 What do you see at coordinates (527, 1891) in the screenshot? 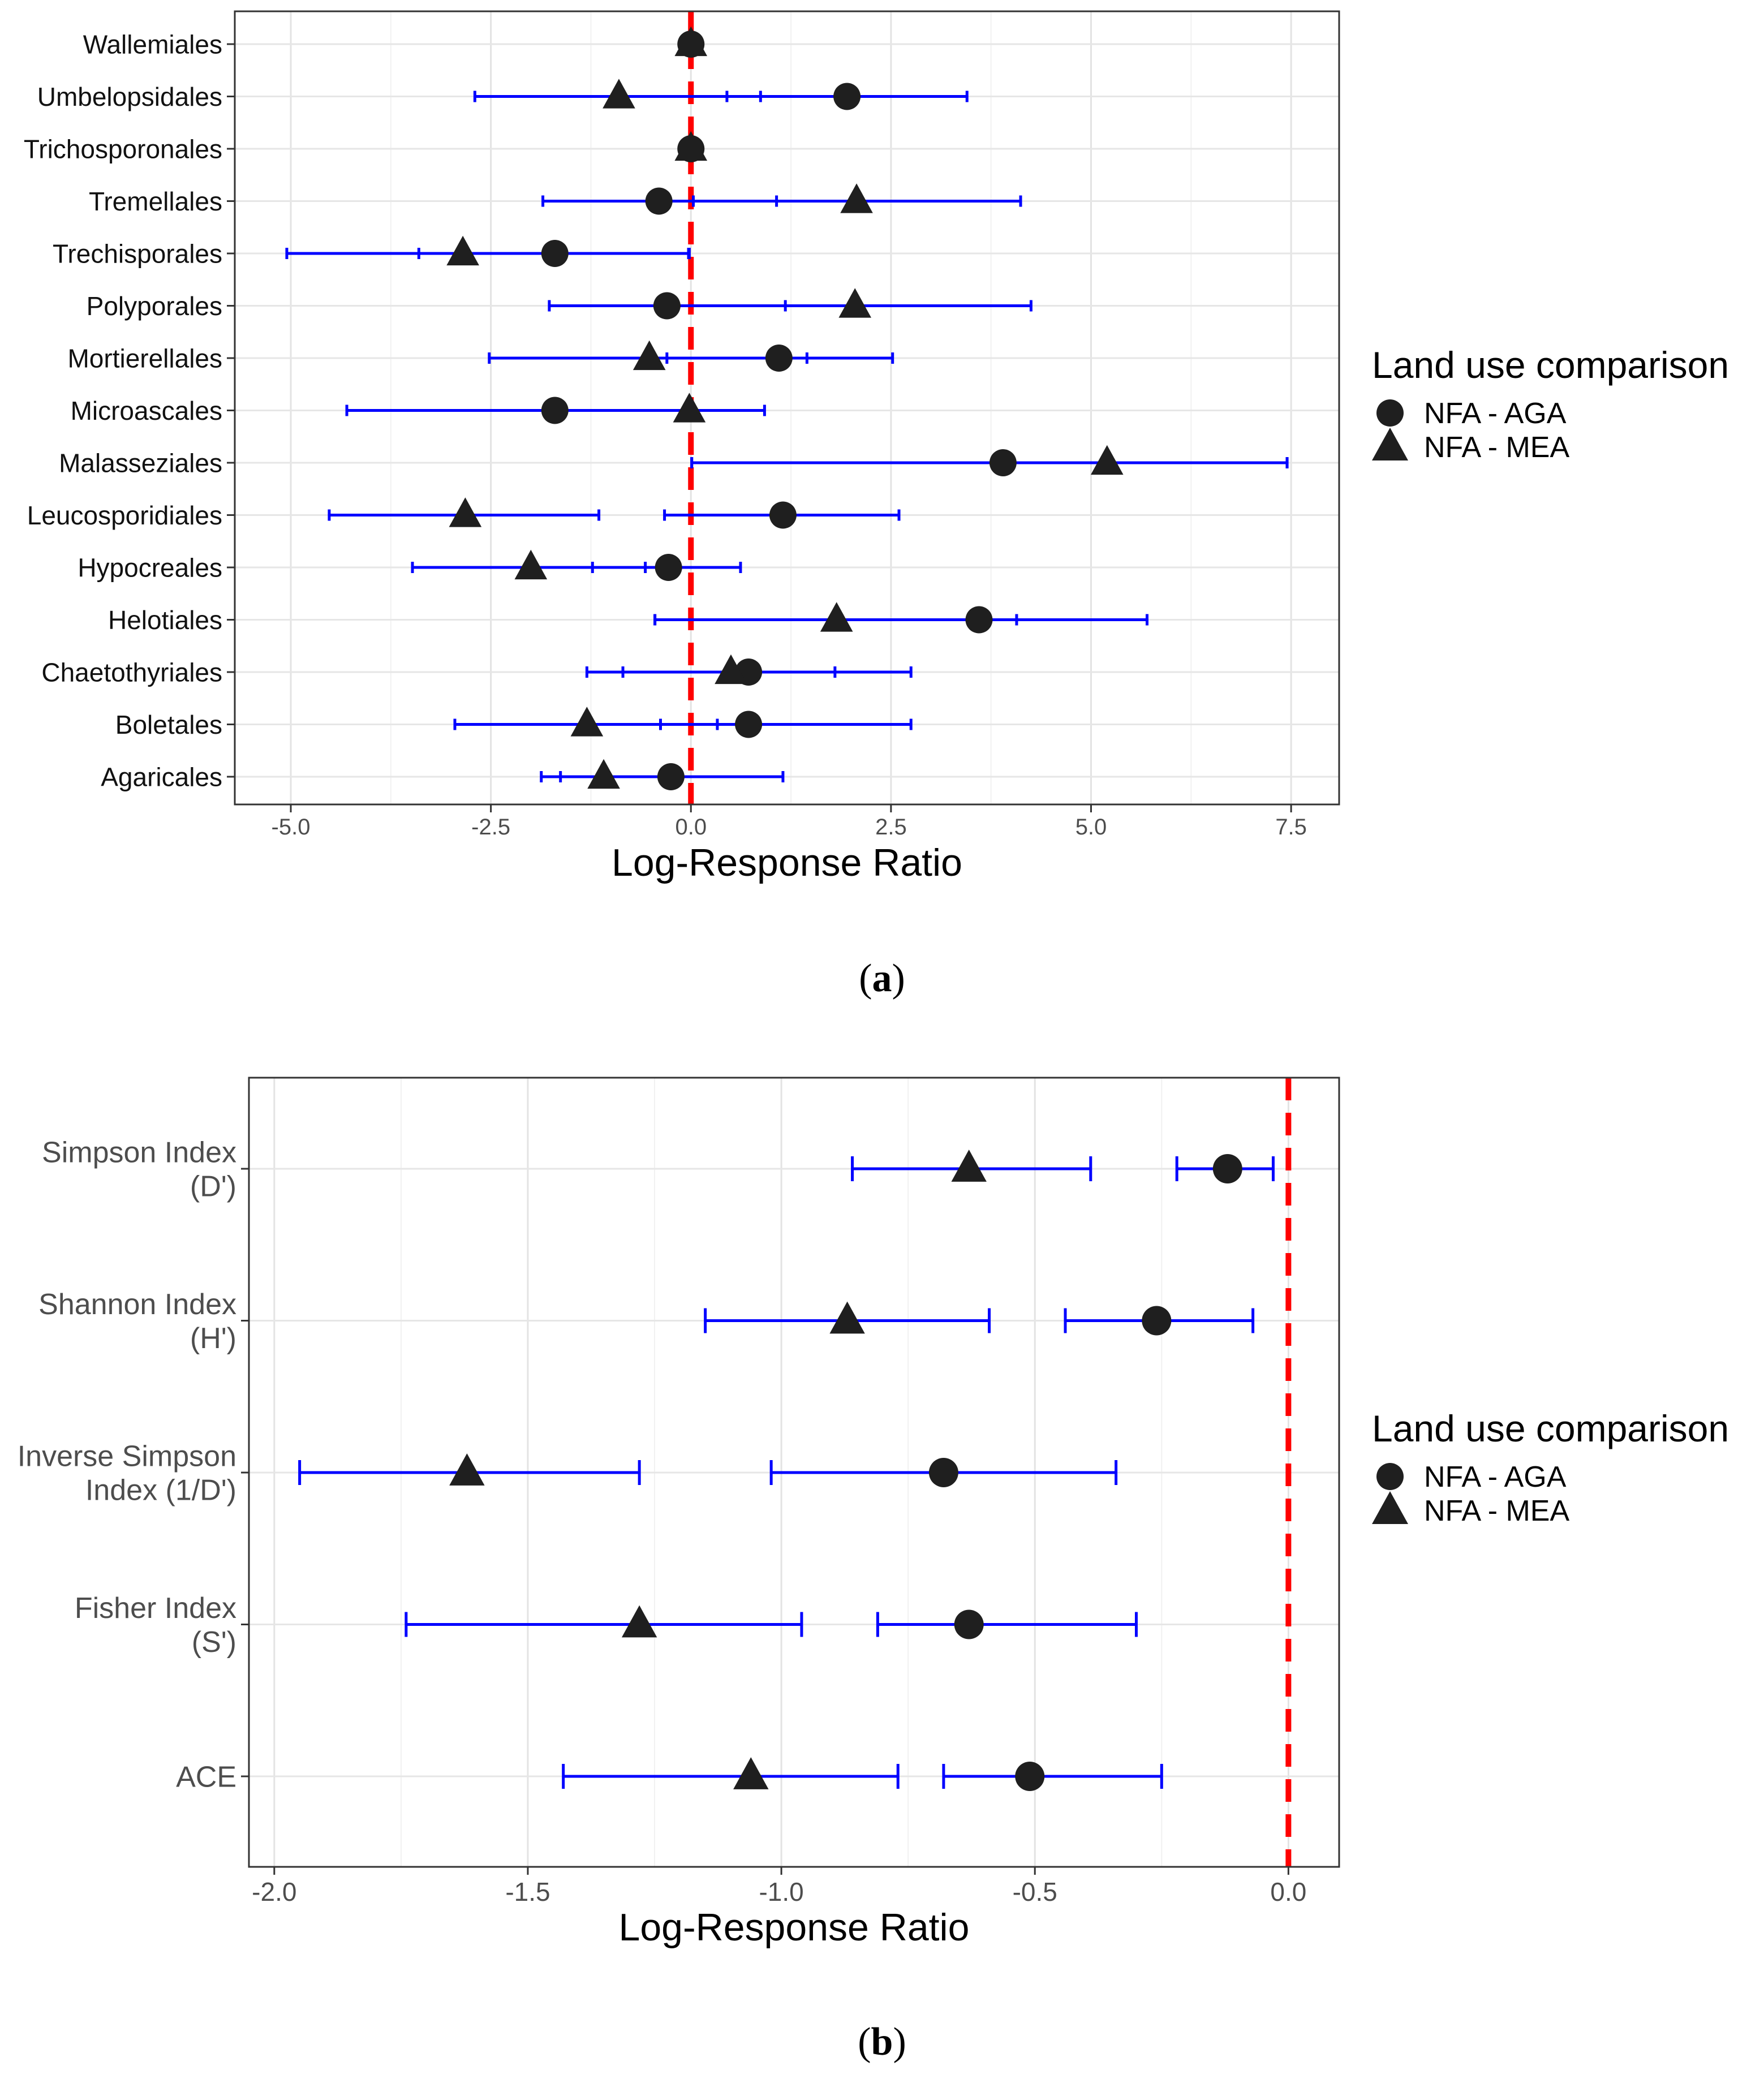
I see `x-tick-label: -1.5` at bounding box center [527, 1891].